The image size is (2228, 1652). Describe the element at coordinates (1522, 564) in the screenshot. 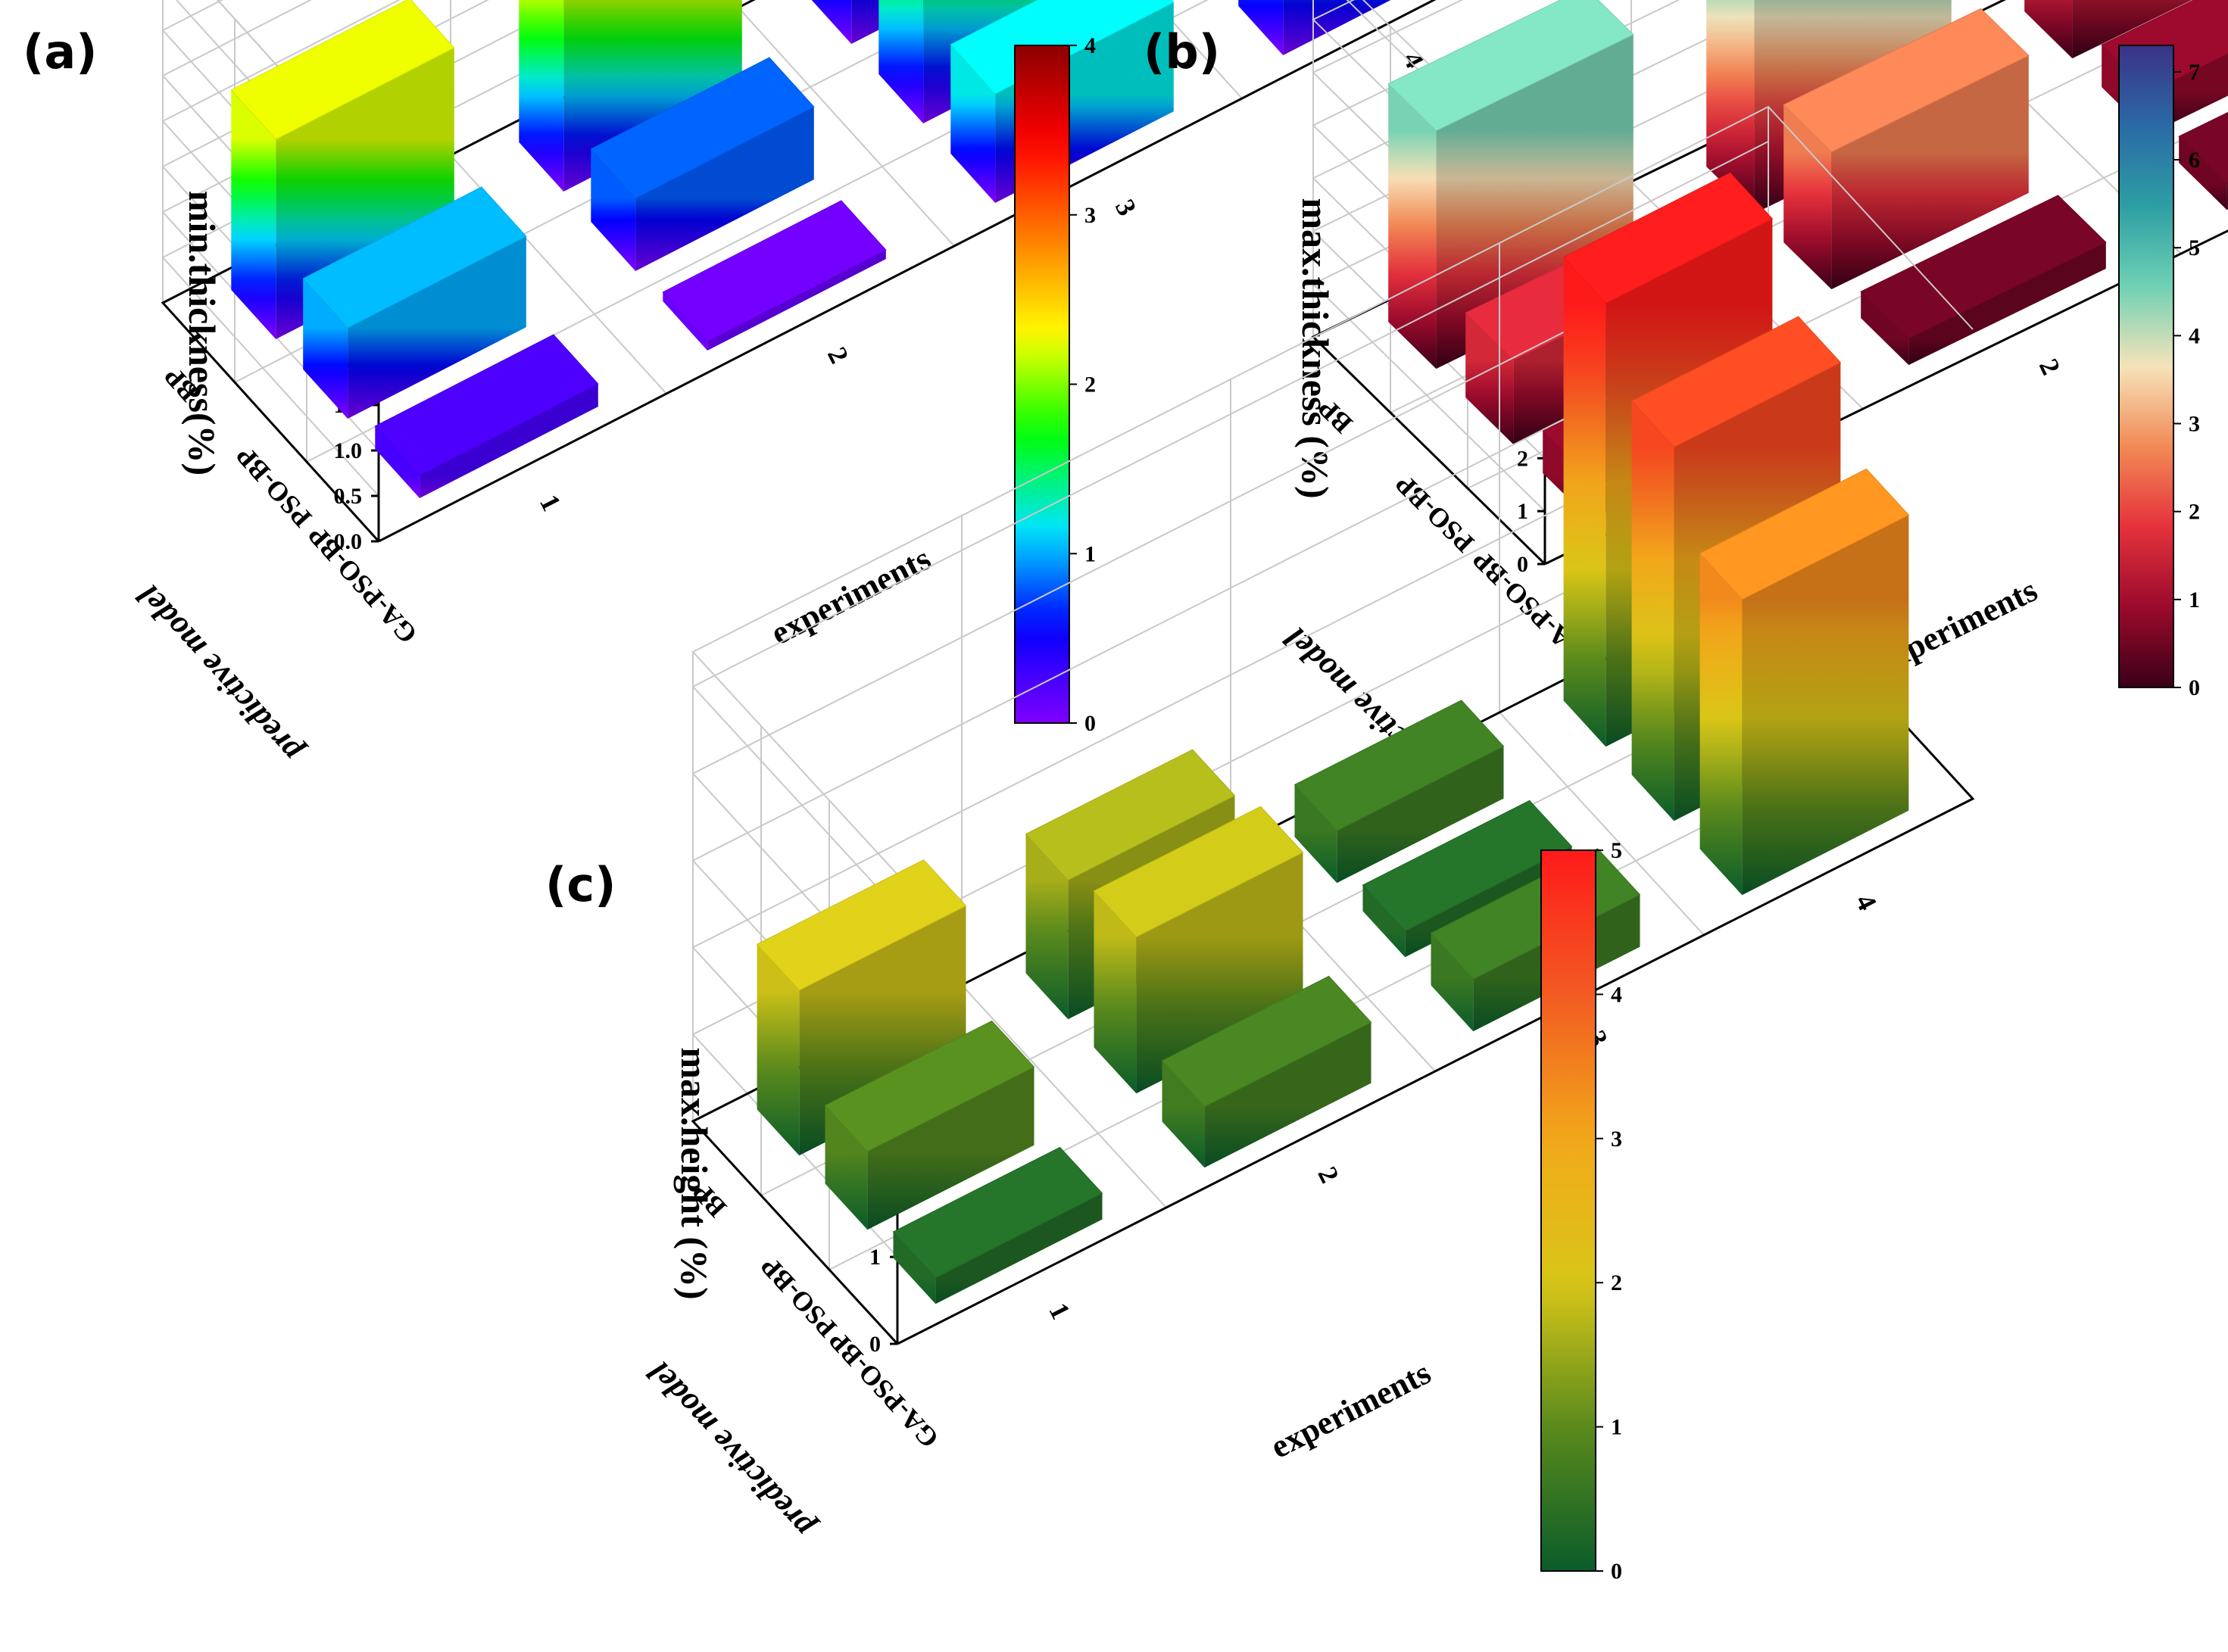

I see `z-tick-label: 0` at that location.